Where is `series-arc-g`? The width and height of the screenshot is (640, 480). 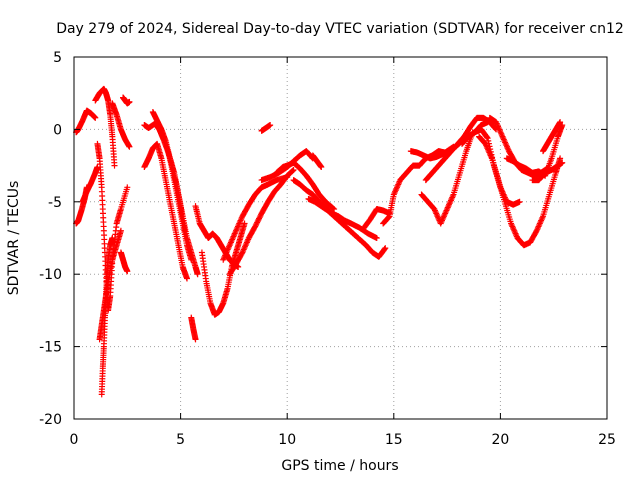
series-arc-g is located at coordinates (105, 127).